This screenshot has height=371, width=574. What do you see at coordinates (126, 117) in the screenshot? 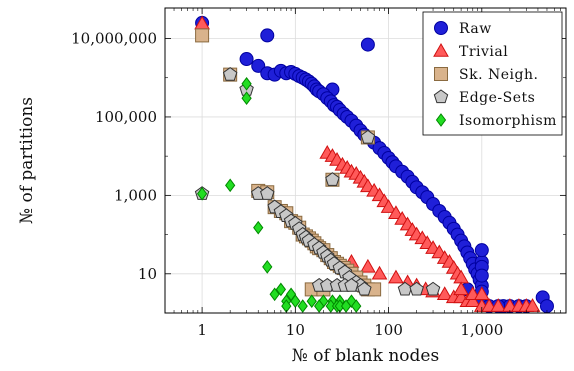
I see `y-tick-label: 100,000` at bounding box center [126, 117].